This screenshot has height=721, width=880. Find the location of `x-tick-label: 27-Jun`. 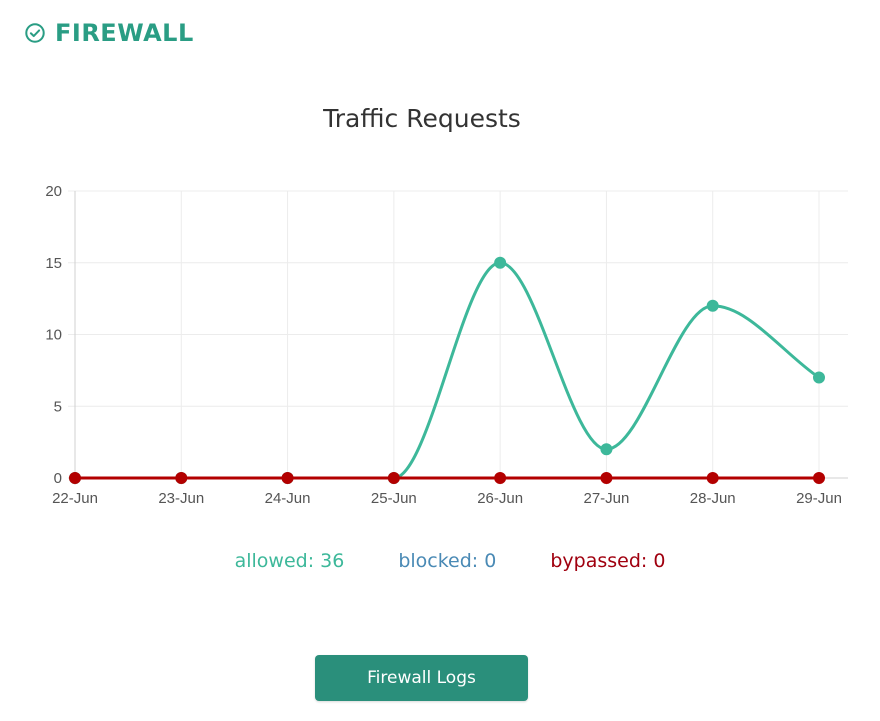

x-tick-label: 27-Jun is located at coordinates (606, 498).